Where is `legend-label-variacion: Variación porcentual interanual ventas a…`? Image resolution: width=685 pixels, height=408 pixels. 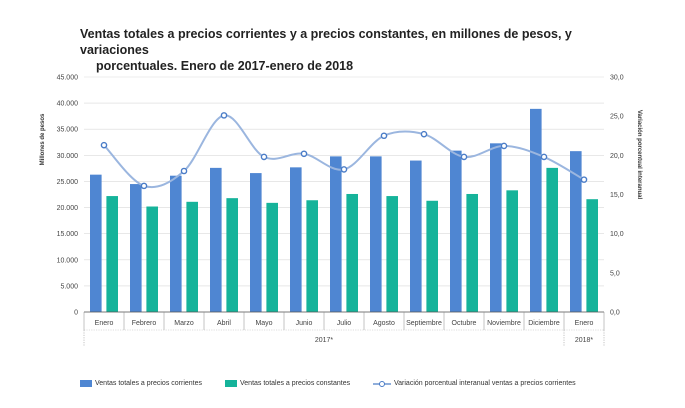
legend-label-variacion: Variación porcentual interanual ventas a… is located at coordinates (485, 383).